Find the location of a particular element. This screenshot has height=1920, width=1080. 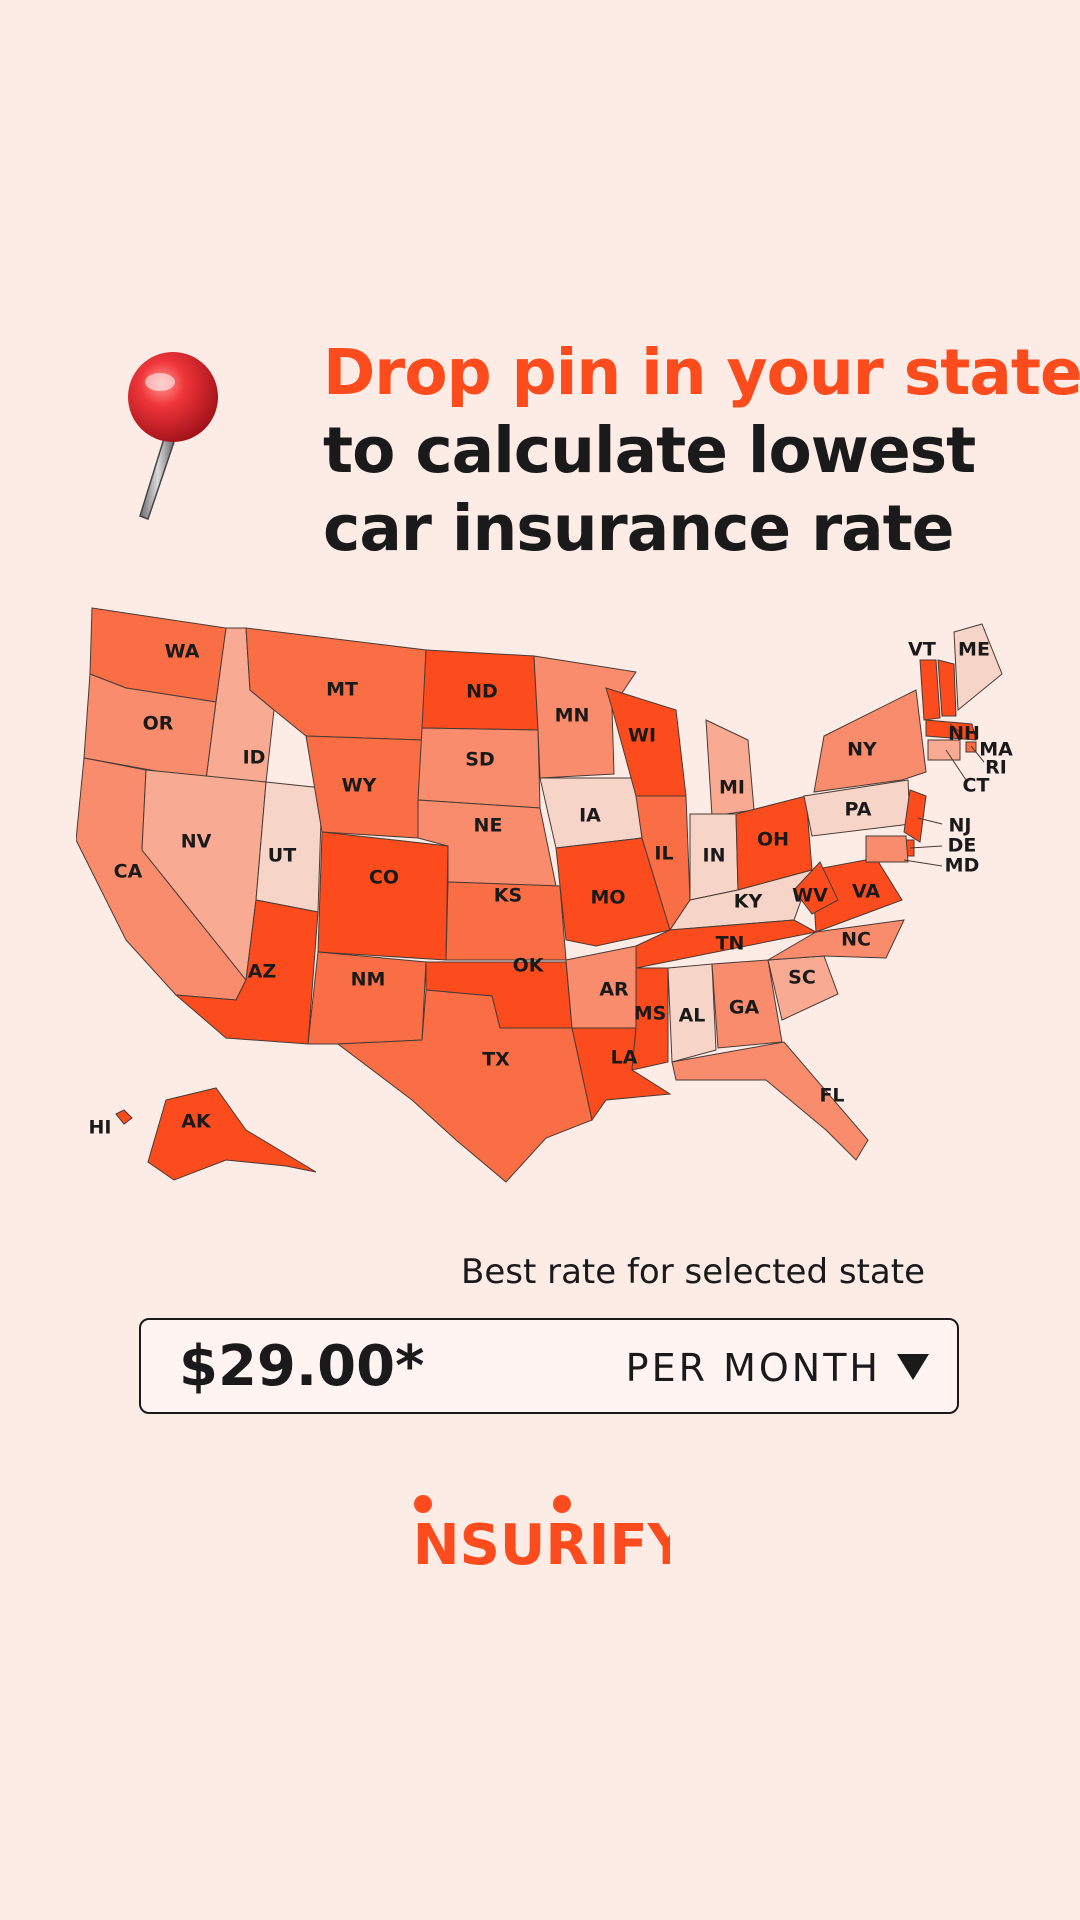

state-al is located at coordinates (692, 1013).